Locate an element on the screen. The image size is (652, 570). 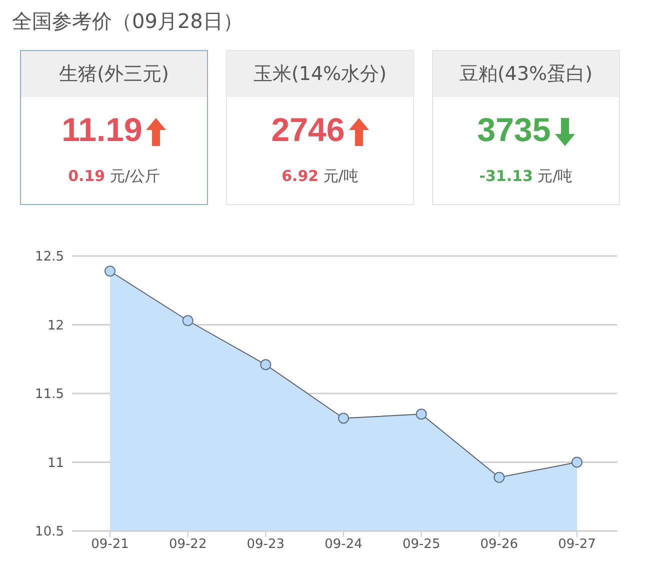
y-tick-label: 11.5 is located at coordinates (49, 394).